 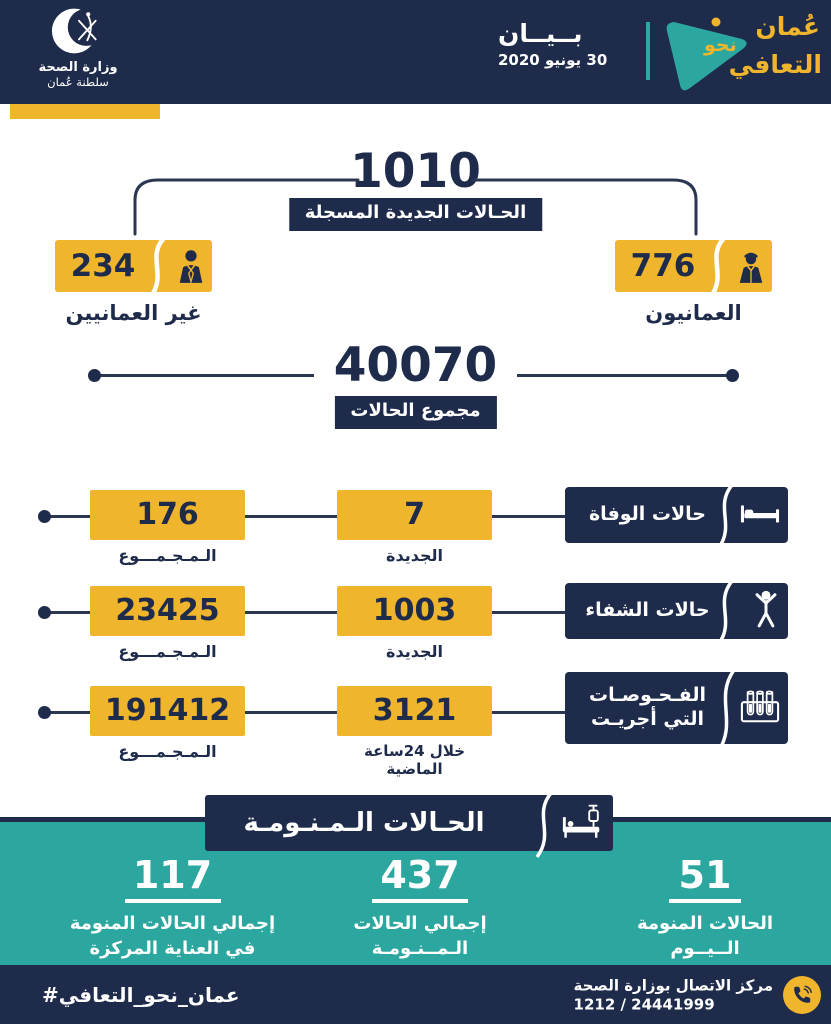 I want to click on new-cases-label: الحـالات الجديدة المسجلة, so click(x=415, y=214).